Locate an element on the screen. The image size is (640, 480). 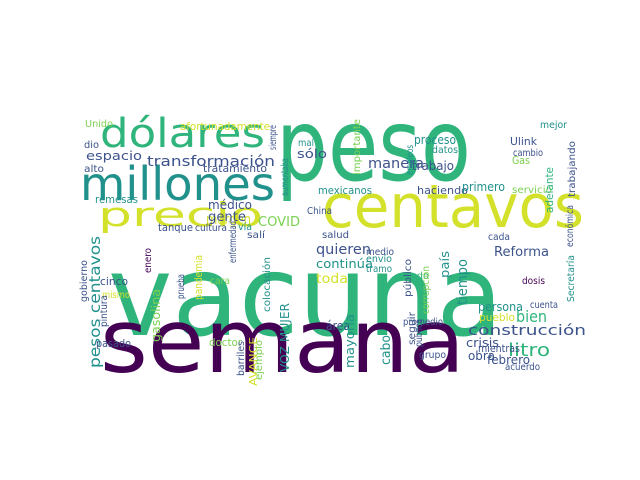
word-mismo: mismo is located at coordinates (116, 295).